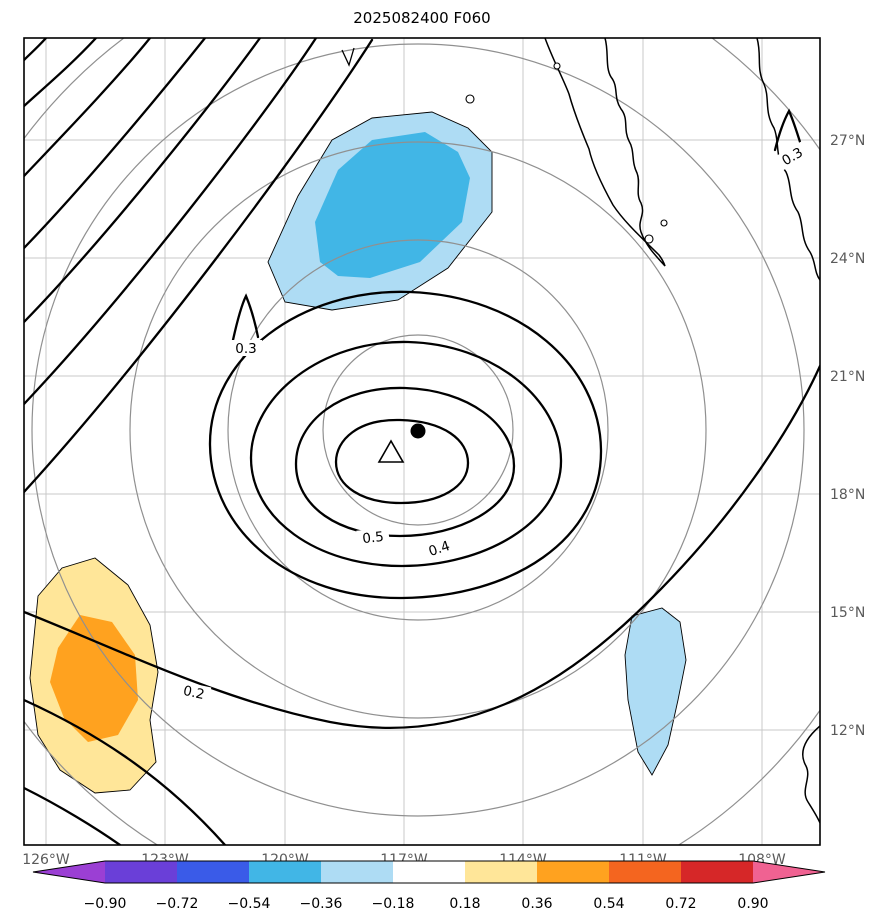 This screenshot has width=884, height=924. I want to click on chart-title: 2025082400 F060, so click(421, 18).